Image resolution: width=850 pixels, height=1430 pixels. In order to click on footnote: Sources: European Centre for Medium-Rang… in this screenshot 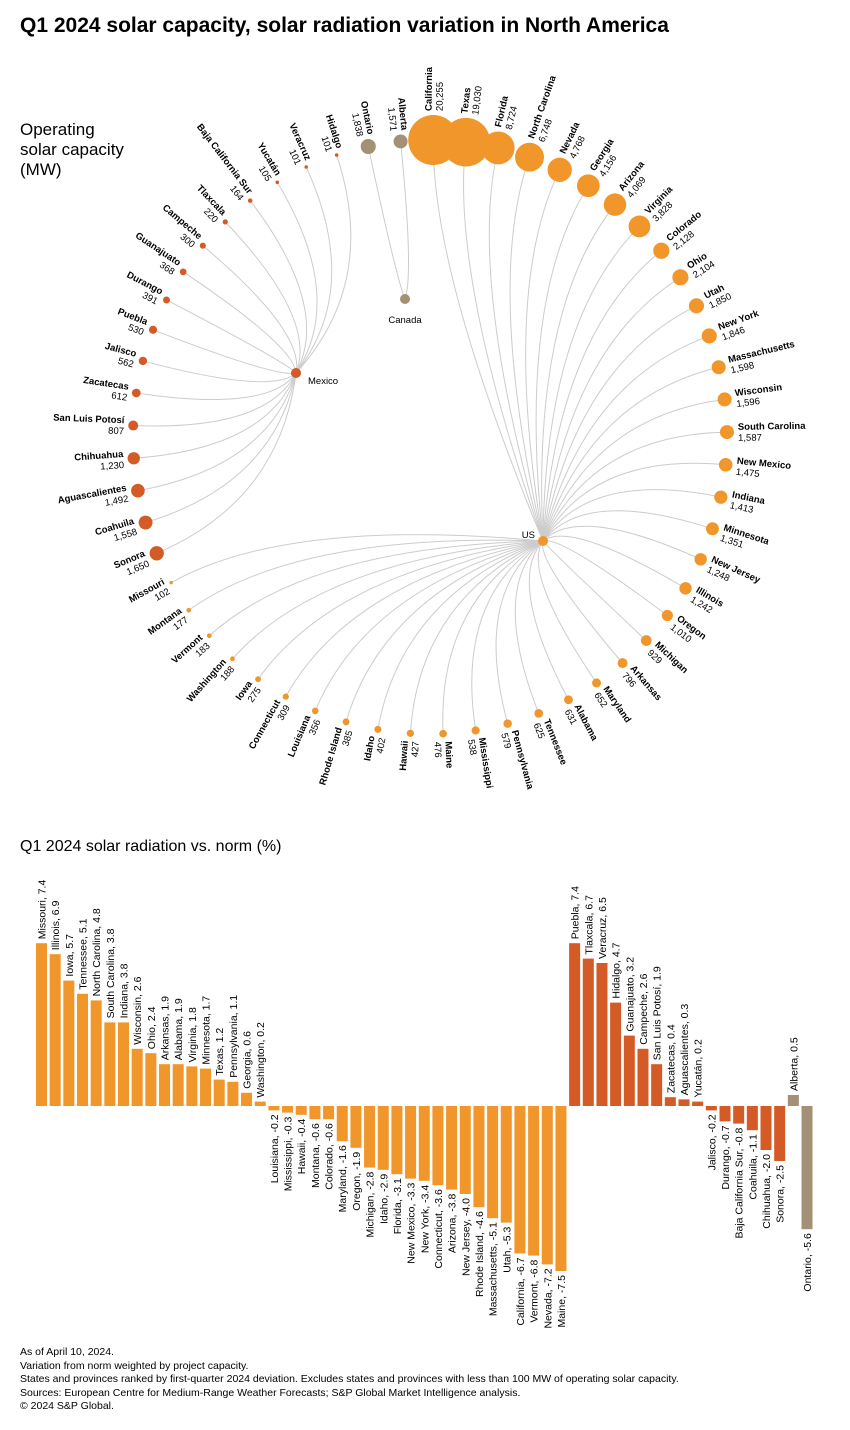, I will do `click(270, 1392)`.